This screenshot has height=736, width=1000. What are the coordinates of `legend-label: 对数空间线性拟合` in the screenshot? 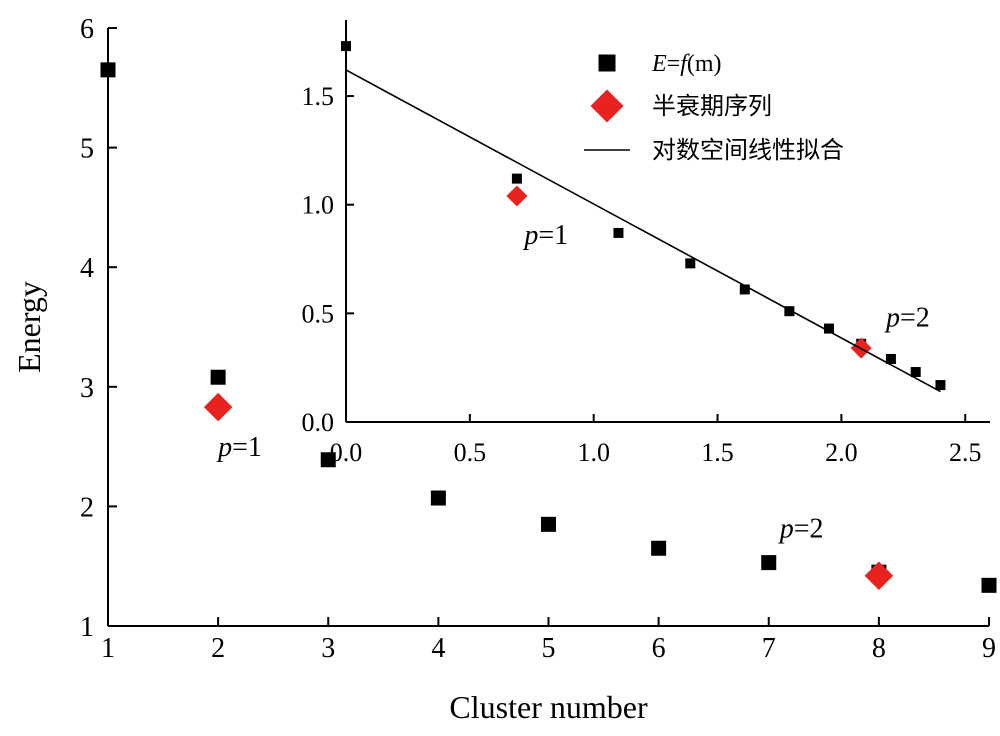 It's located at (748, 150).